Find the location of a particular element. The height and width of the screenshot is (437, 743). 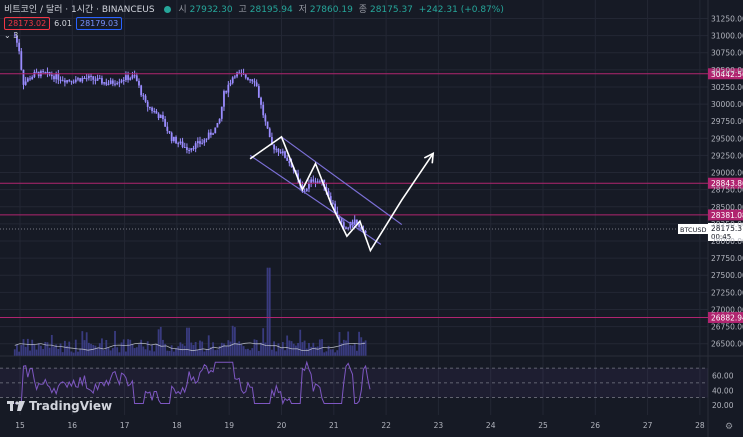

last-price-label: 28175.37 is located at coordinates (727, 228).